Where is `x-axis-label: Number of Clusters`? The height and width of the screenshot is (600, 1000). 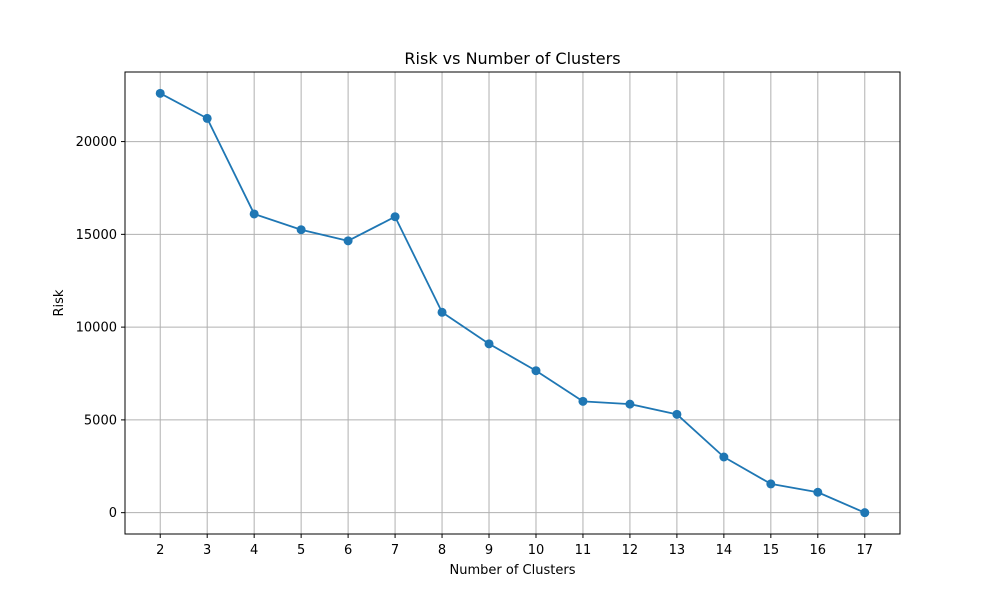 x-axis-label: Number of Clusters is located at coordinates (513, 570).